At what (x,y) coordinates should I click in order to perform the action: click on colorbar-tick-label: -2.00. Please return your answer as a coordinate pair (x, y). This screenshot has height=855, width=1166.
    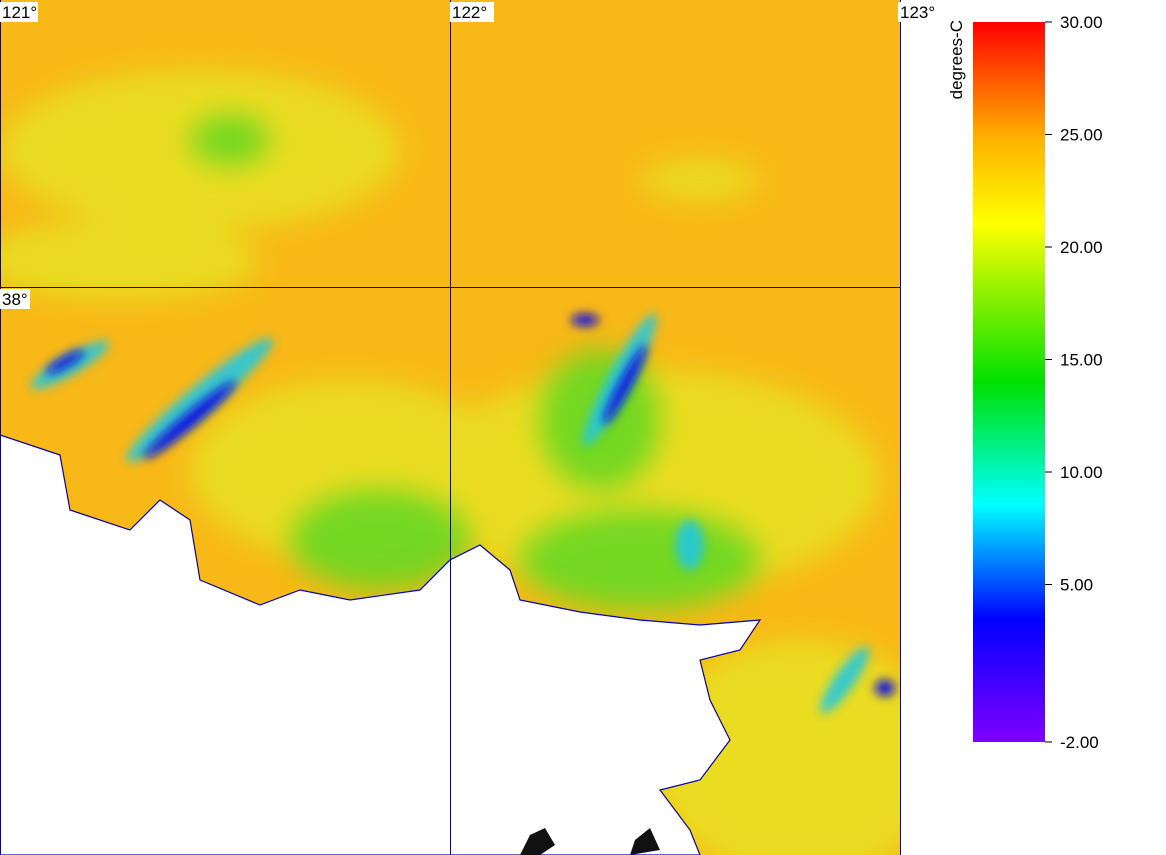
    Looking at the image, I should click on (1079, 742).